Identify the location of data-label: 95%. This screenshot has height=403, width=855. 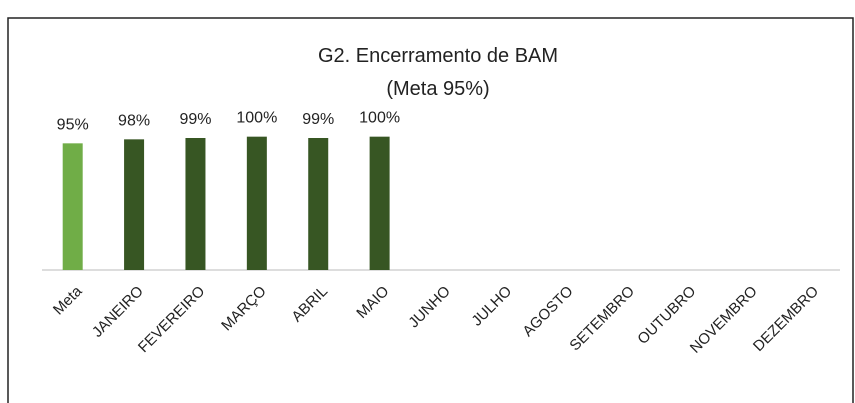
(73, 124).